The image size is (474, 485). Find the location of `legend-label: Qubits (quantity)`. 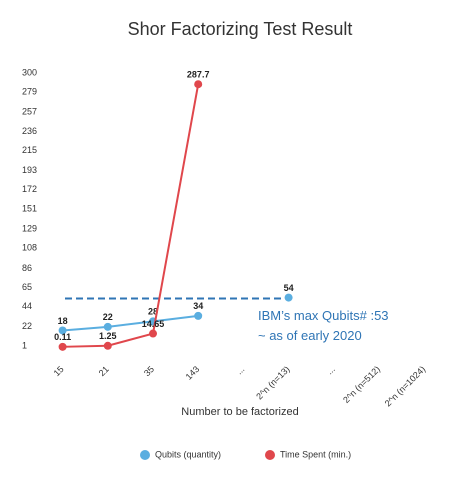

legend-label: Qubits (quantity) is located at coordinates (188, 454).